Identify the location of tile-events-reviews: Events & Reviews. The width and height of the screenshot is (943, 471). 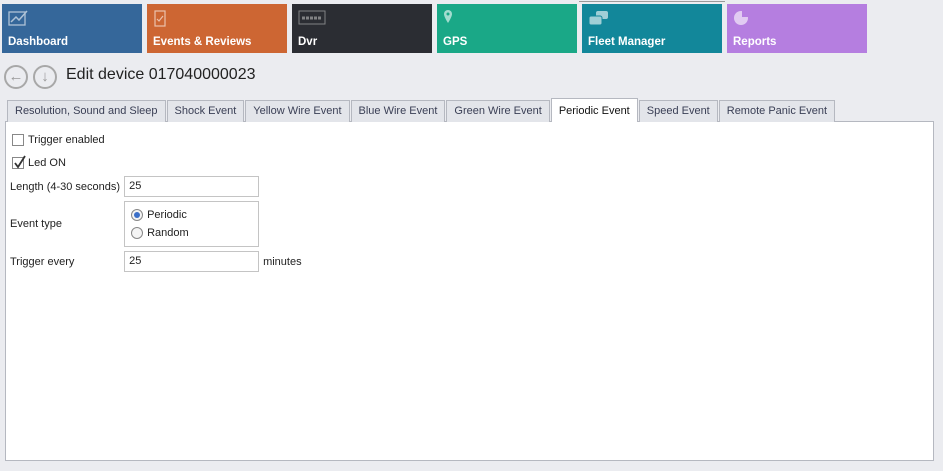
(217, 28).